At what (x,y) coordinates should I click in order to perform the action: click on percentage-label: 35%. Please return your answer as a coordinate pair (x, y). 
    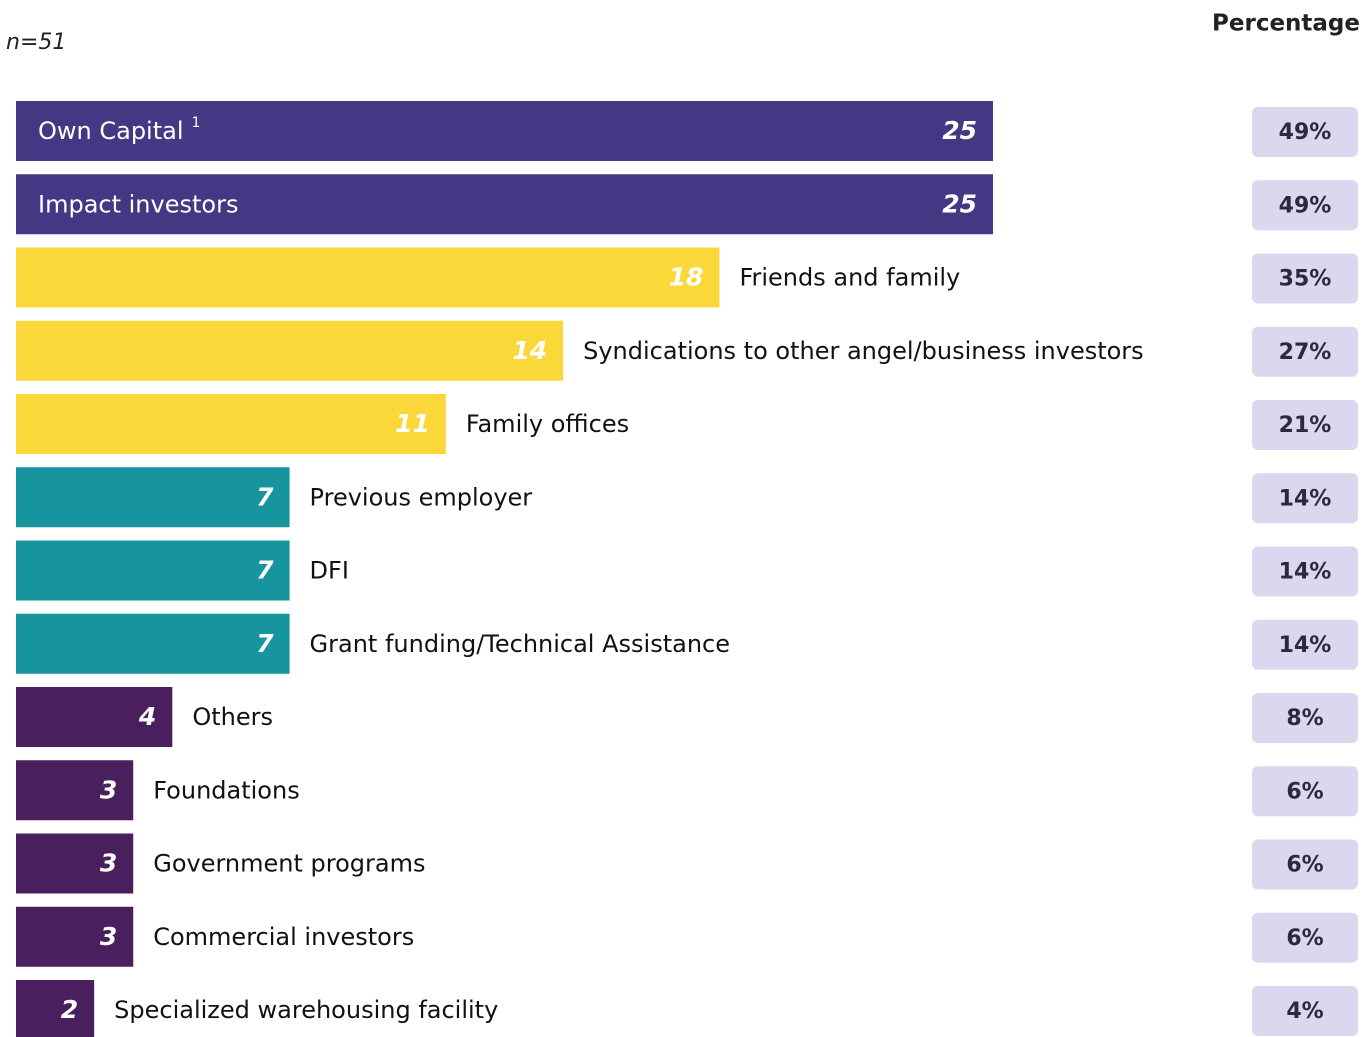
    Looking at the image, I should click on (1305, 279).